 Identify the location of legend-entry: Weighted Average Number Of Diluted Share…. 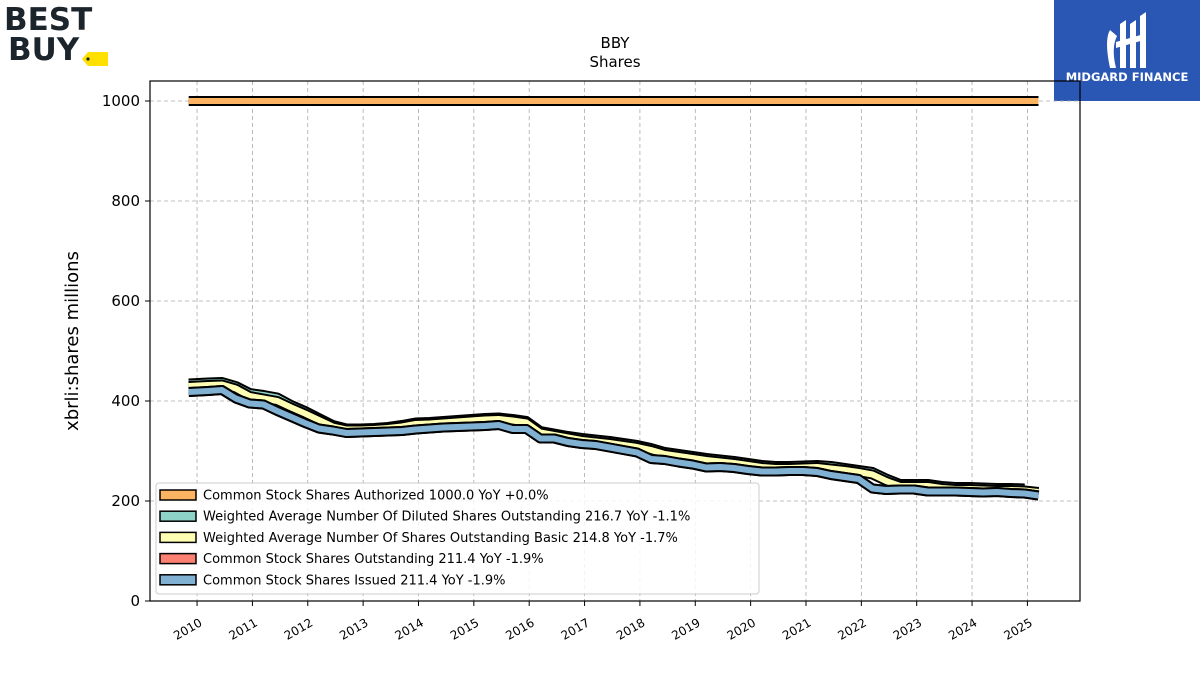
(446, 517).